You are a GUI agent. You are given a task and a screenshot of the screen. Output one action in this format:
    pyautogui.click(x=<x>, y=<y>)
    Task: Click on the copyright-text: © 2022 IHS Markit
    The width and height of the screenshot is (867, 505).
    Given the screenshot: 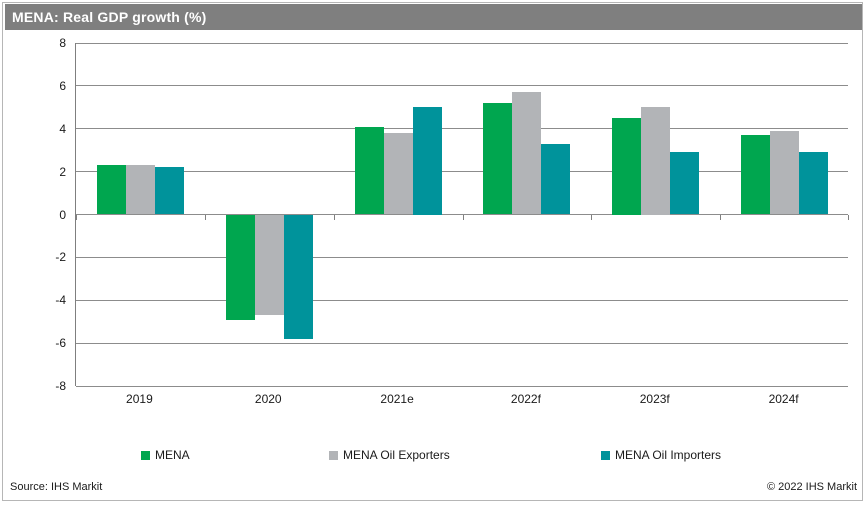 What is the action you would take?
    pyautogui.click(x=811, y=487)
    